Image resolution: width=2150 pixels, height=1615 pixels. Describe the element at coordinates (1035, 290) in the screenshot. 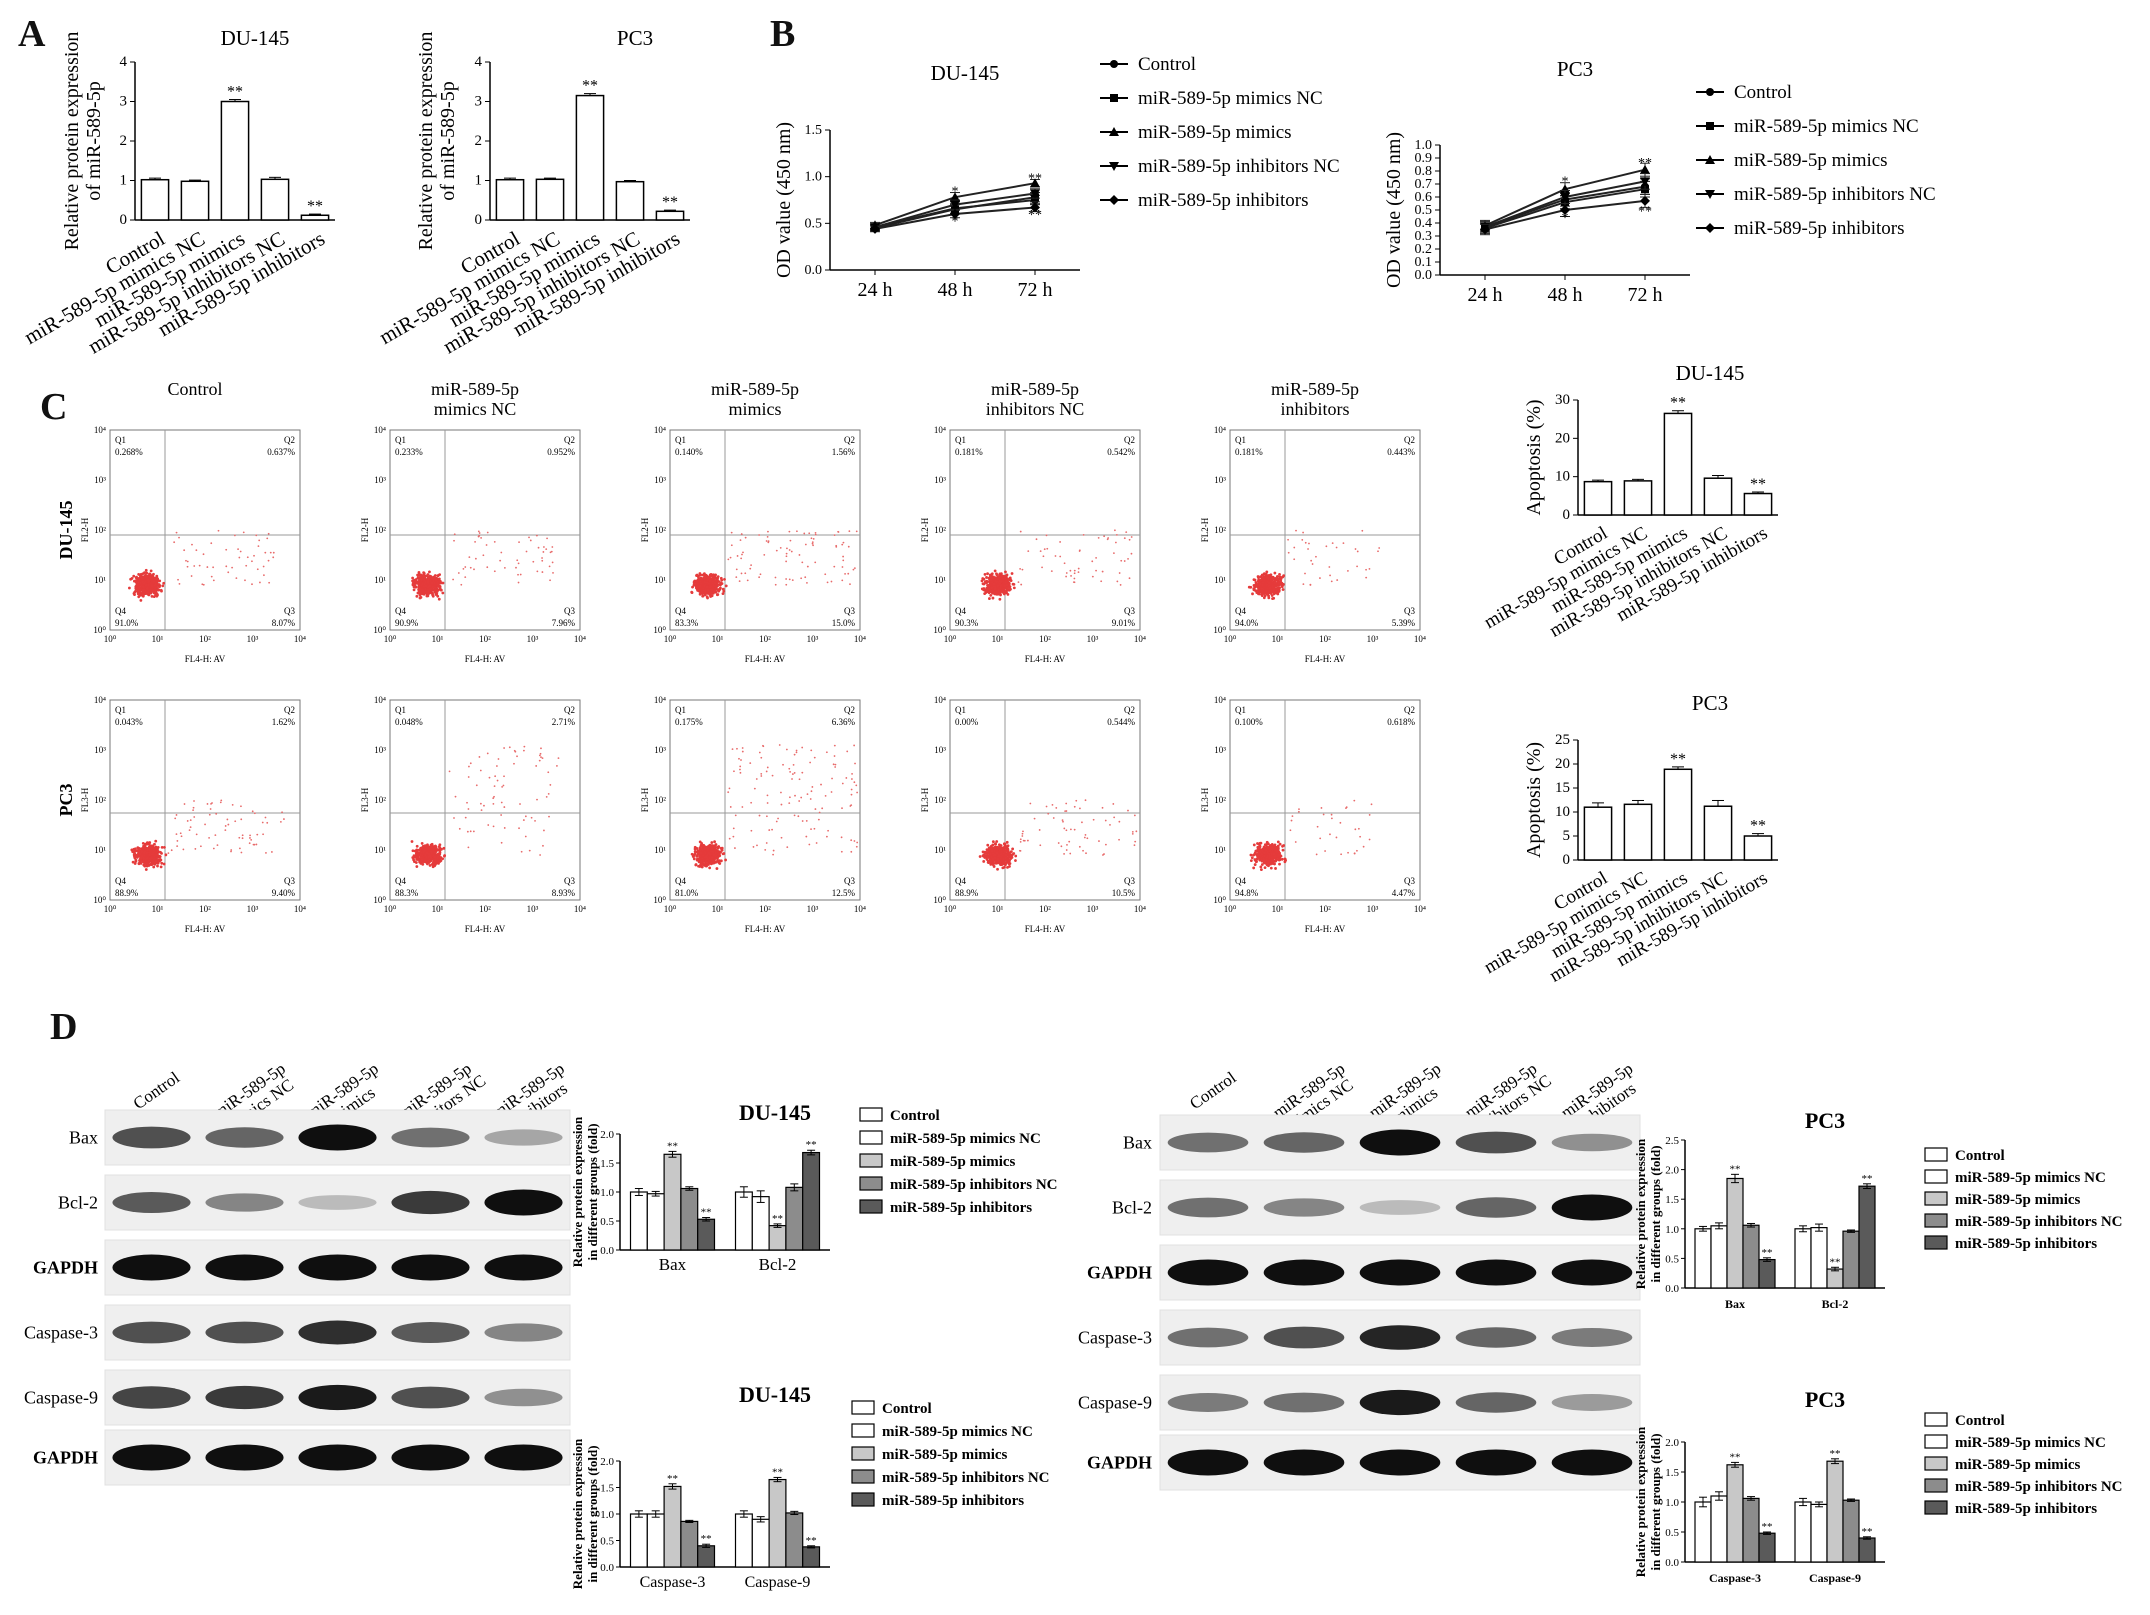

I see `x-tick-label: 72 h` at that location.